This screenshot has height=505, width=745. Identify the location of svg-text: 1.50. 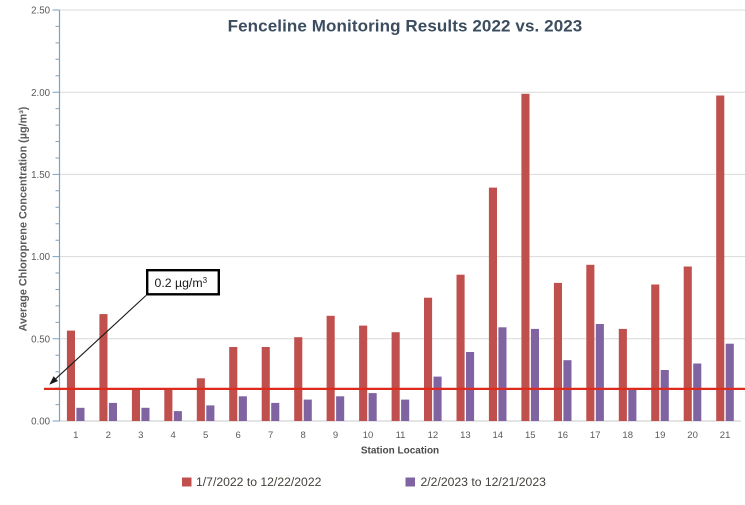
(40, 175).